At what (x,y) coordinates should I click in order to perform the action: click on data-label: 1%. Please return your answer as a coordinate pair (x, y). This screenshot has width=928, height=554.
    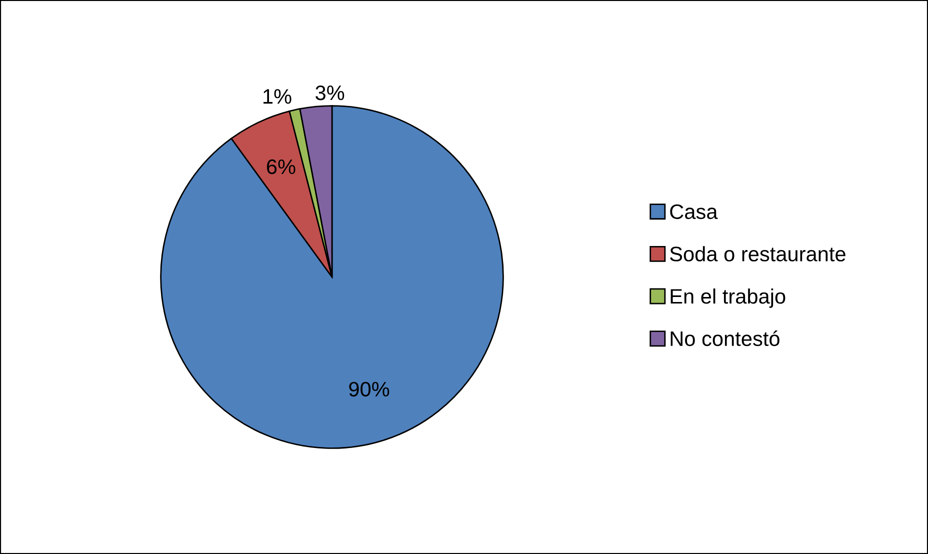
    Looking at the image, I should click on (278, 96).